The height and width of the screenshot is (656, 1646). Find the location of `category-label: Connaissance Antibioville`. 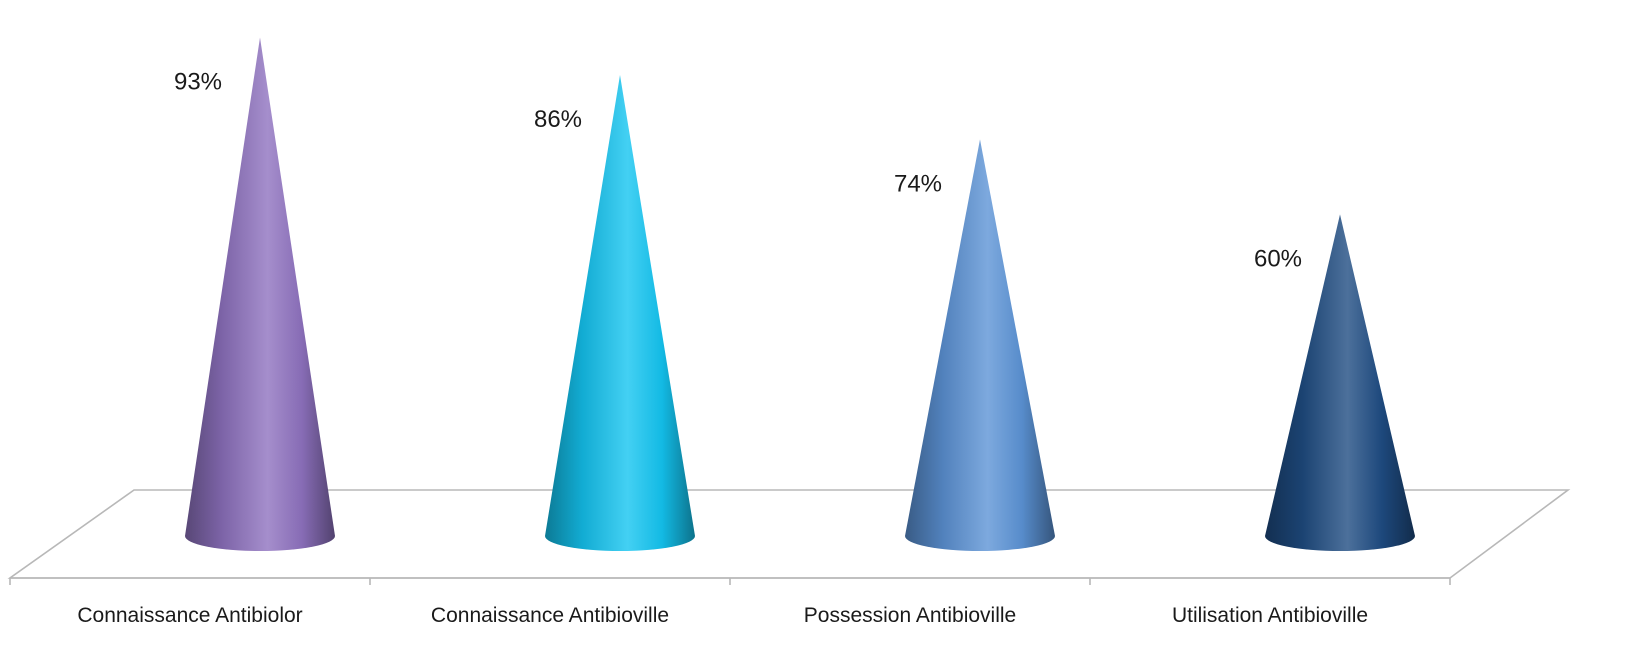

category-label: Connaissance Antibioville is located at coordinates (550, 615).